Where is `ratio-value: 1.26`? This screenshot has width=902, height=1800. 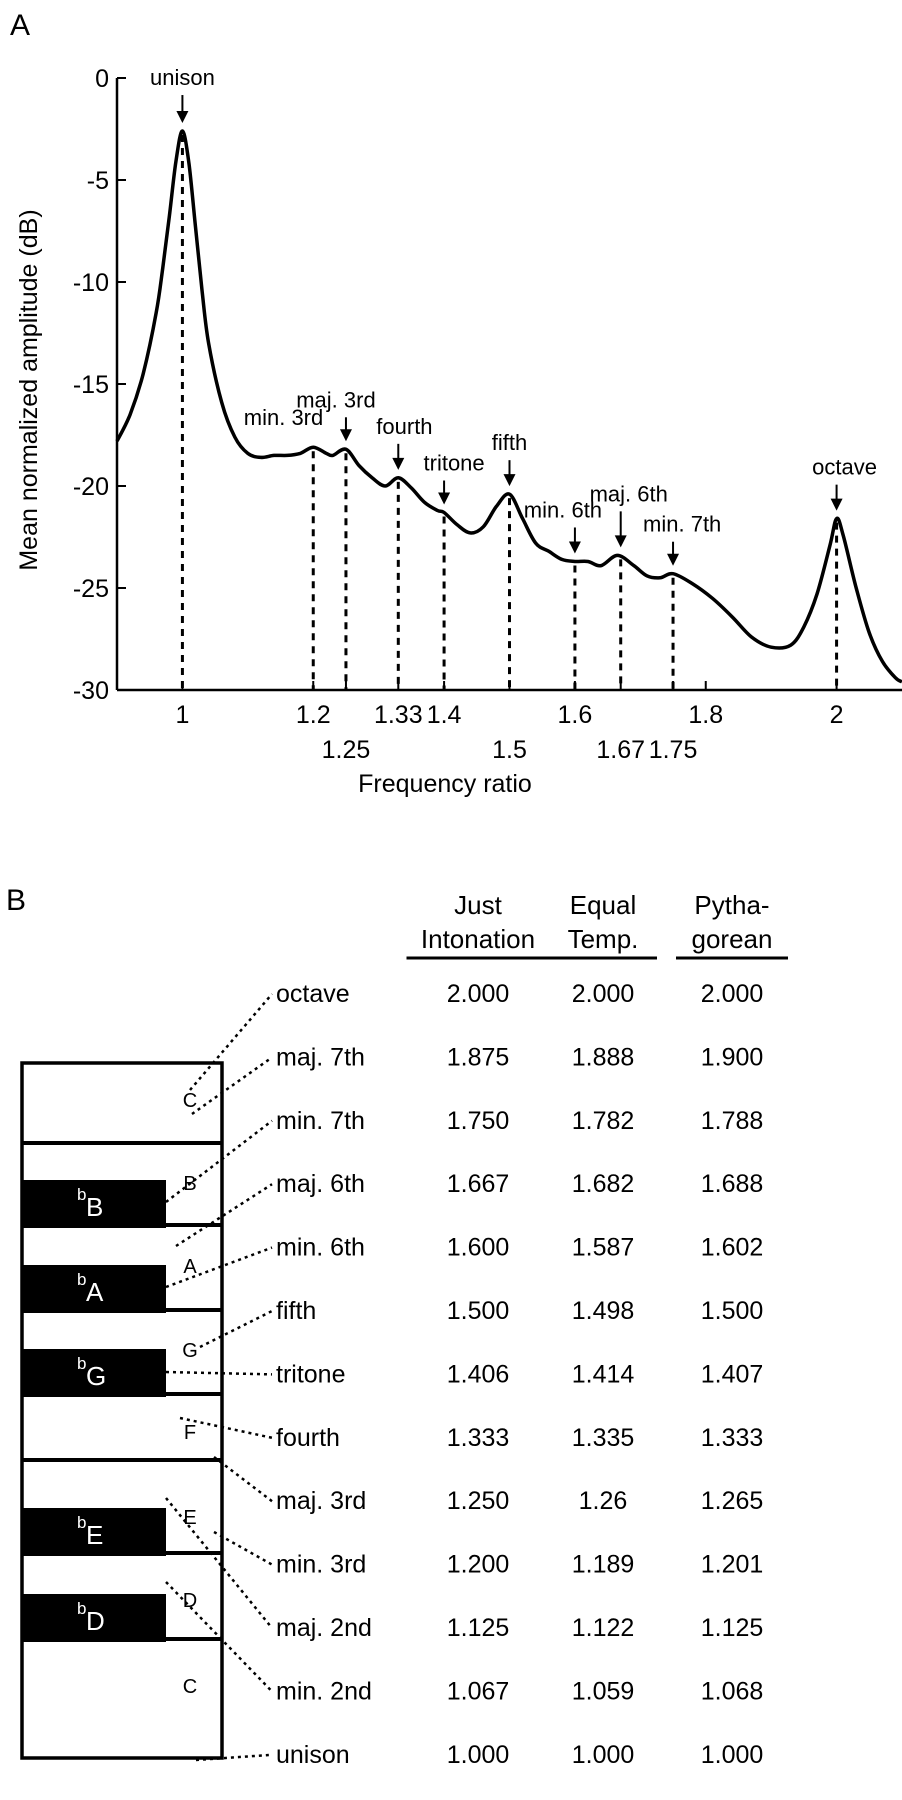
ratio-value: 1.26 is located at coordinates (603, 1501).